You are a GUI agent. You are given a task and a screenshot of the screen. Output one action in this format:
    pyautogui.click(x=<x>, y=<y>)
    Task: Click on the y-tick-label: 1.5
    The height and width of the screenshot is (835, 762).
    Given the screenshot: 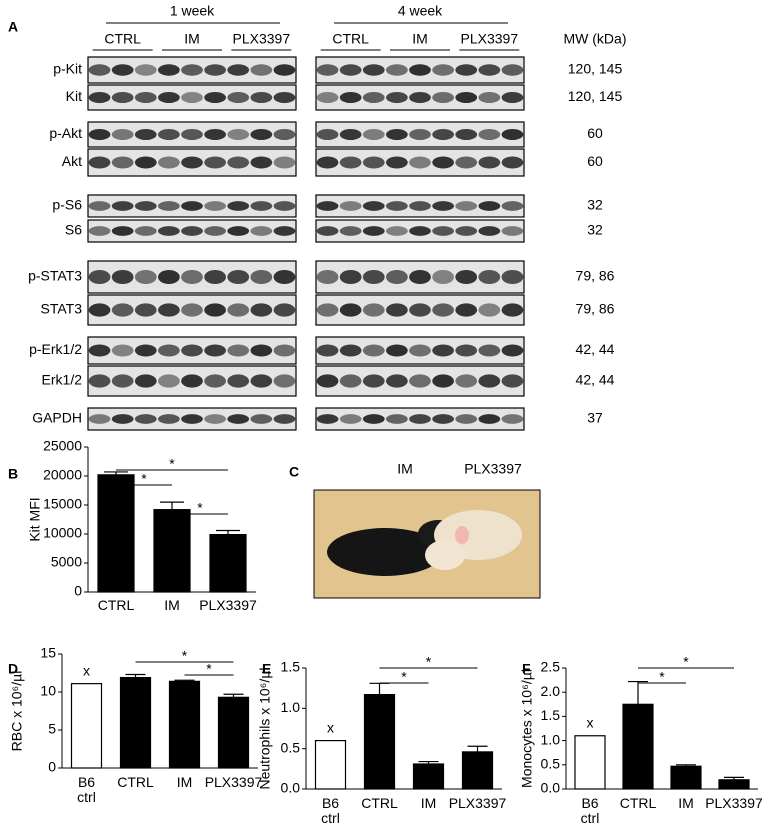 What is the action you would take?
    pyautogui.click(x=551, y=715)
    